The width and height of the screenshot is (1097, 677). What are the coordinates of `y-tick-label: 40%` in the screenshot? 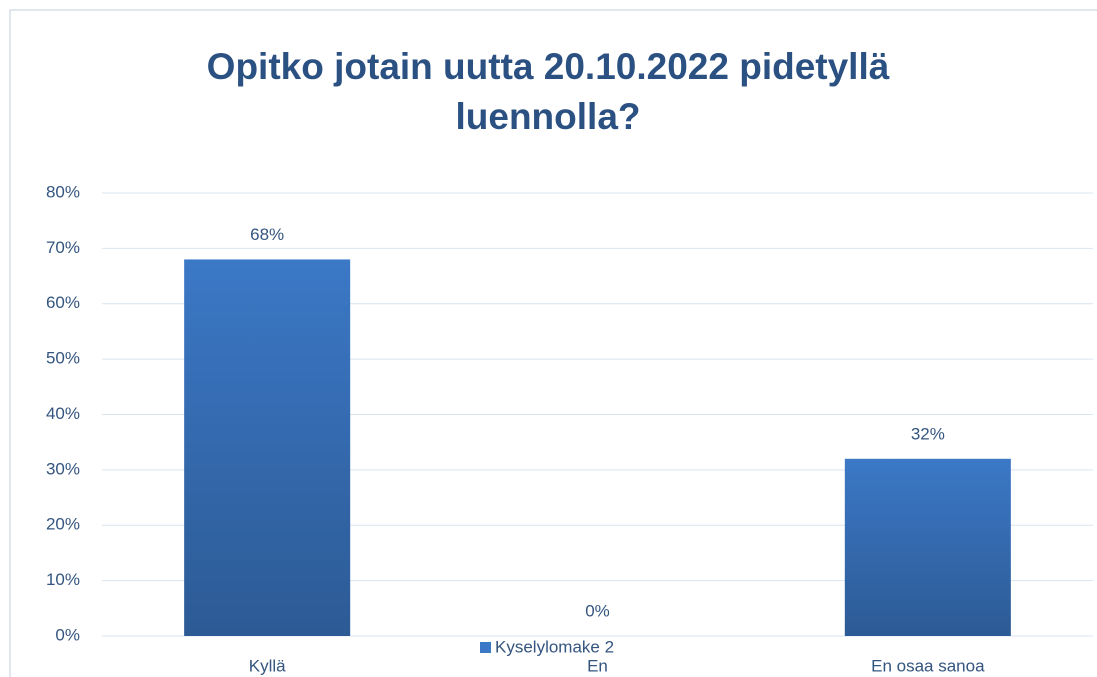 It's located at (63, 413).